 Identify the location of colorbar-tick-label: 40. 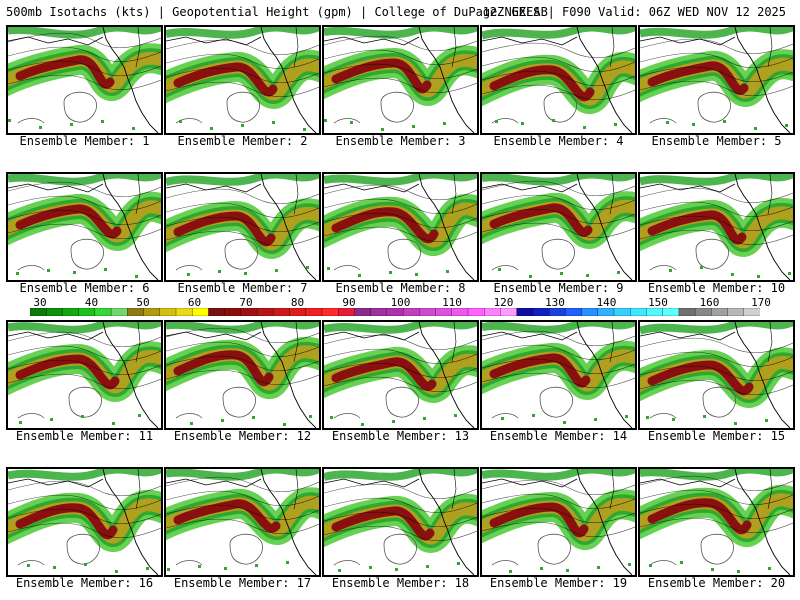
(91, 302).